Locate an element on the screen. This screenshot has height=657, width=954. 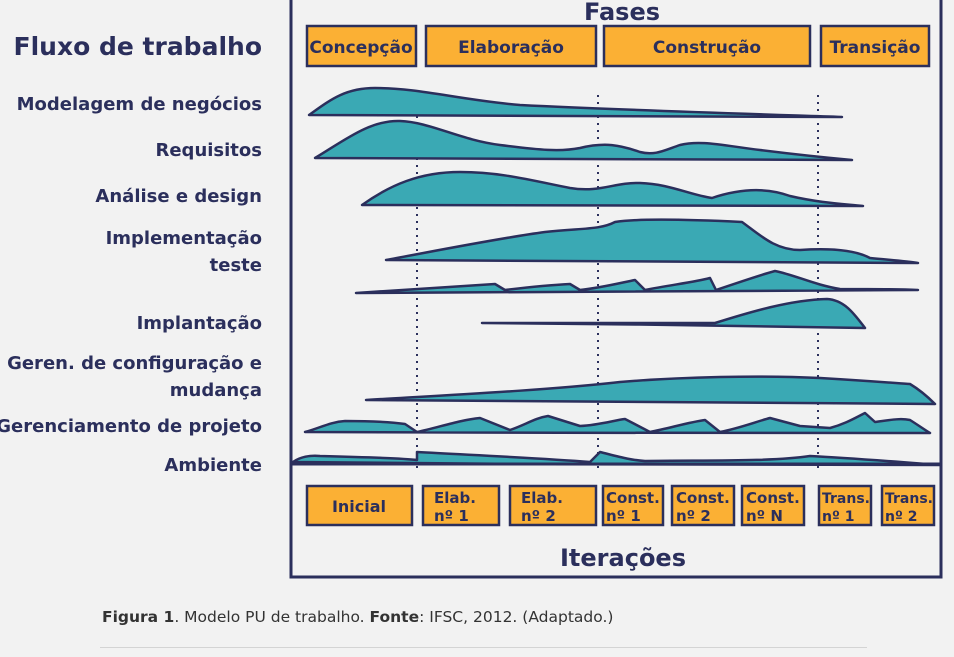
phase-concepcao: Concepção is located at coordinates (361, 46).